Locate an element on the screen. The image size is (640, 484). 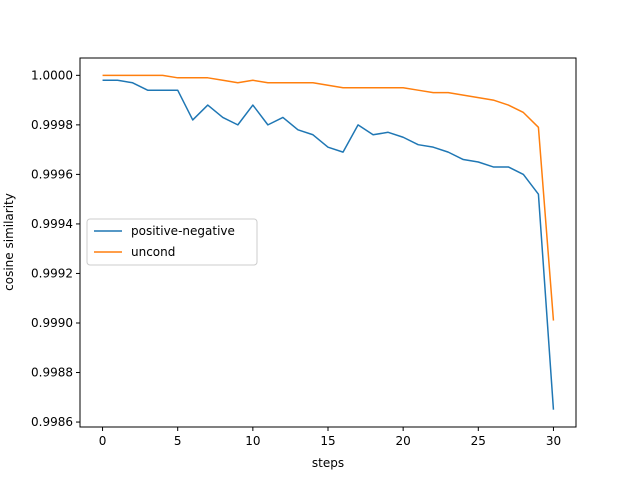
x-tick-label: 0 is located at coordinates (103, 441).